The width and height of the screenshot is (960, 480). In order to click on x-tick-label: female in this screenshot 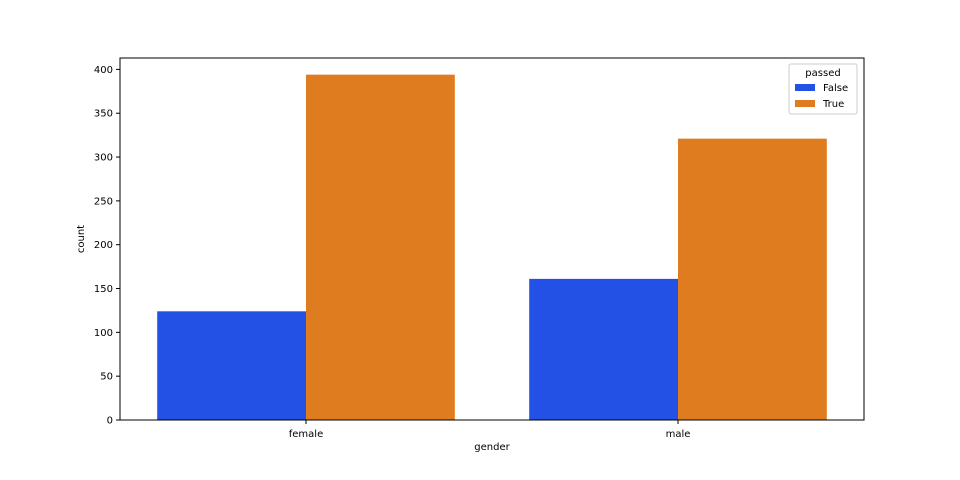, I will do `click(306, 434)`.